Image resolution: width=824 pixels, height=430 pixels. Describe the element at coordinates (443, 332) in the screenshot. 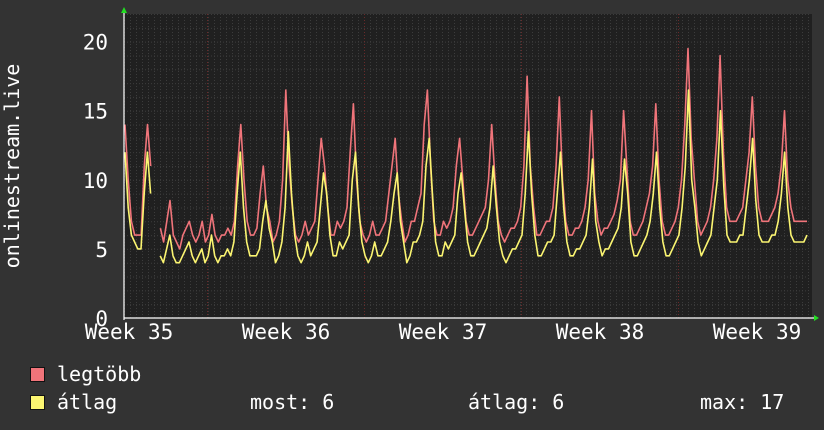

I see `x-tick-label: Week 37` at that location.